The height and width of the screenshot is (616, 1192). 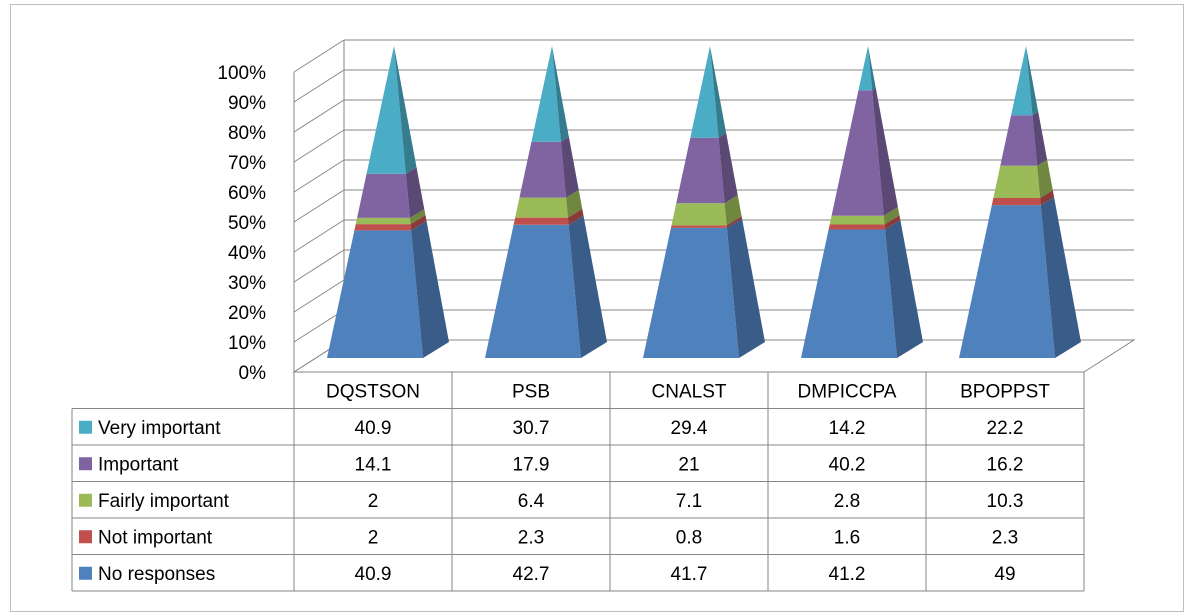 I want to click on y-tick-label: 10%, so click(x=247, y=343).